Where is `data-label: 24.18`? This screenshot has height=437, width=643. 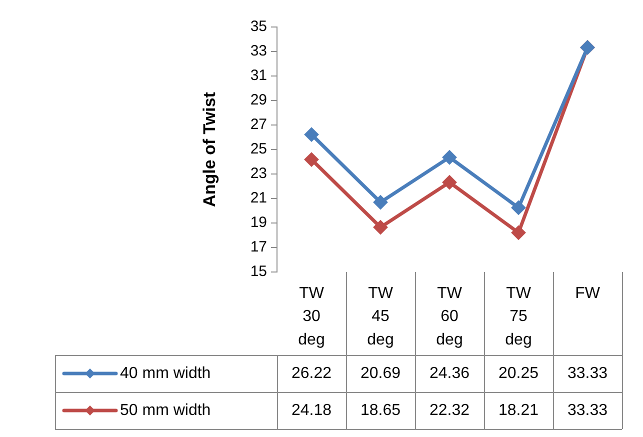 data-label: 24.18 is located at coordinates (311, 410).